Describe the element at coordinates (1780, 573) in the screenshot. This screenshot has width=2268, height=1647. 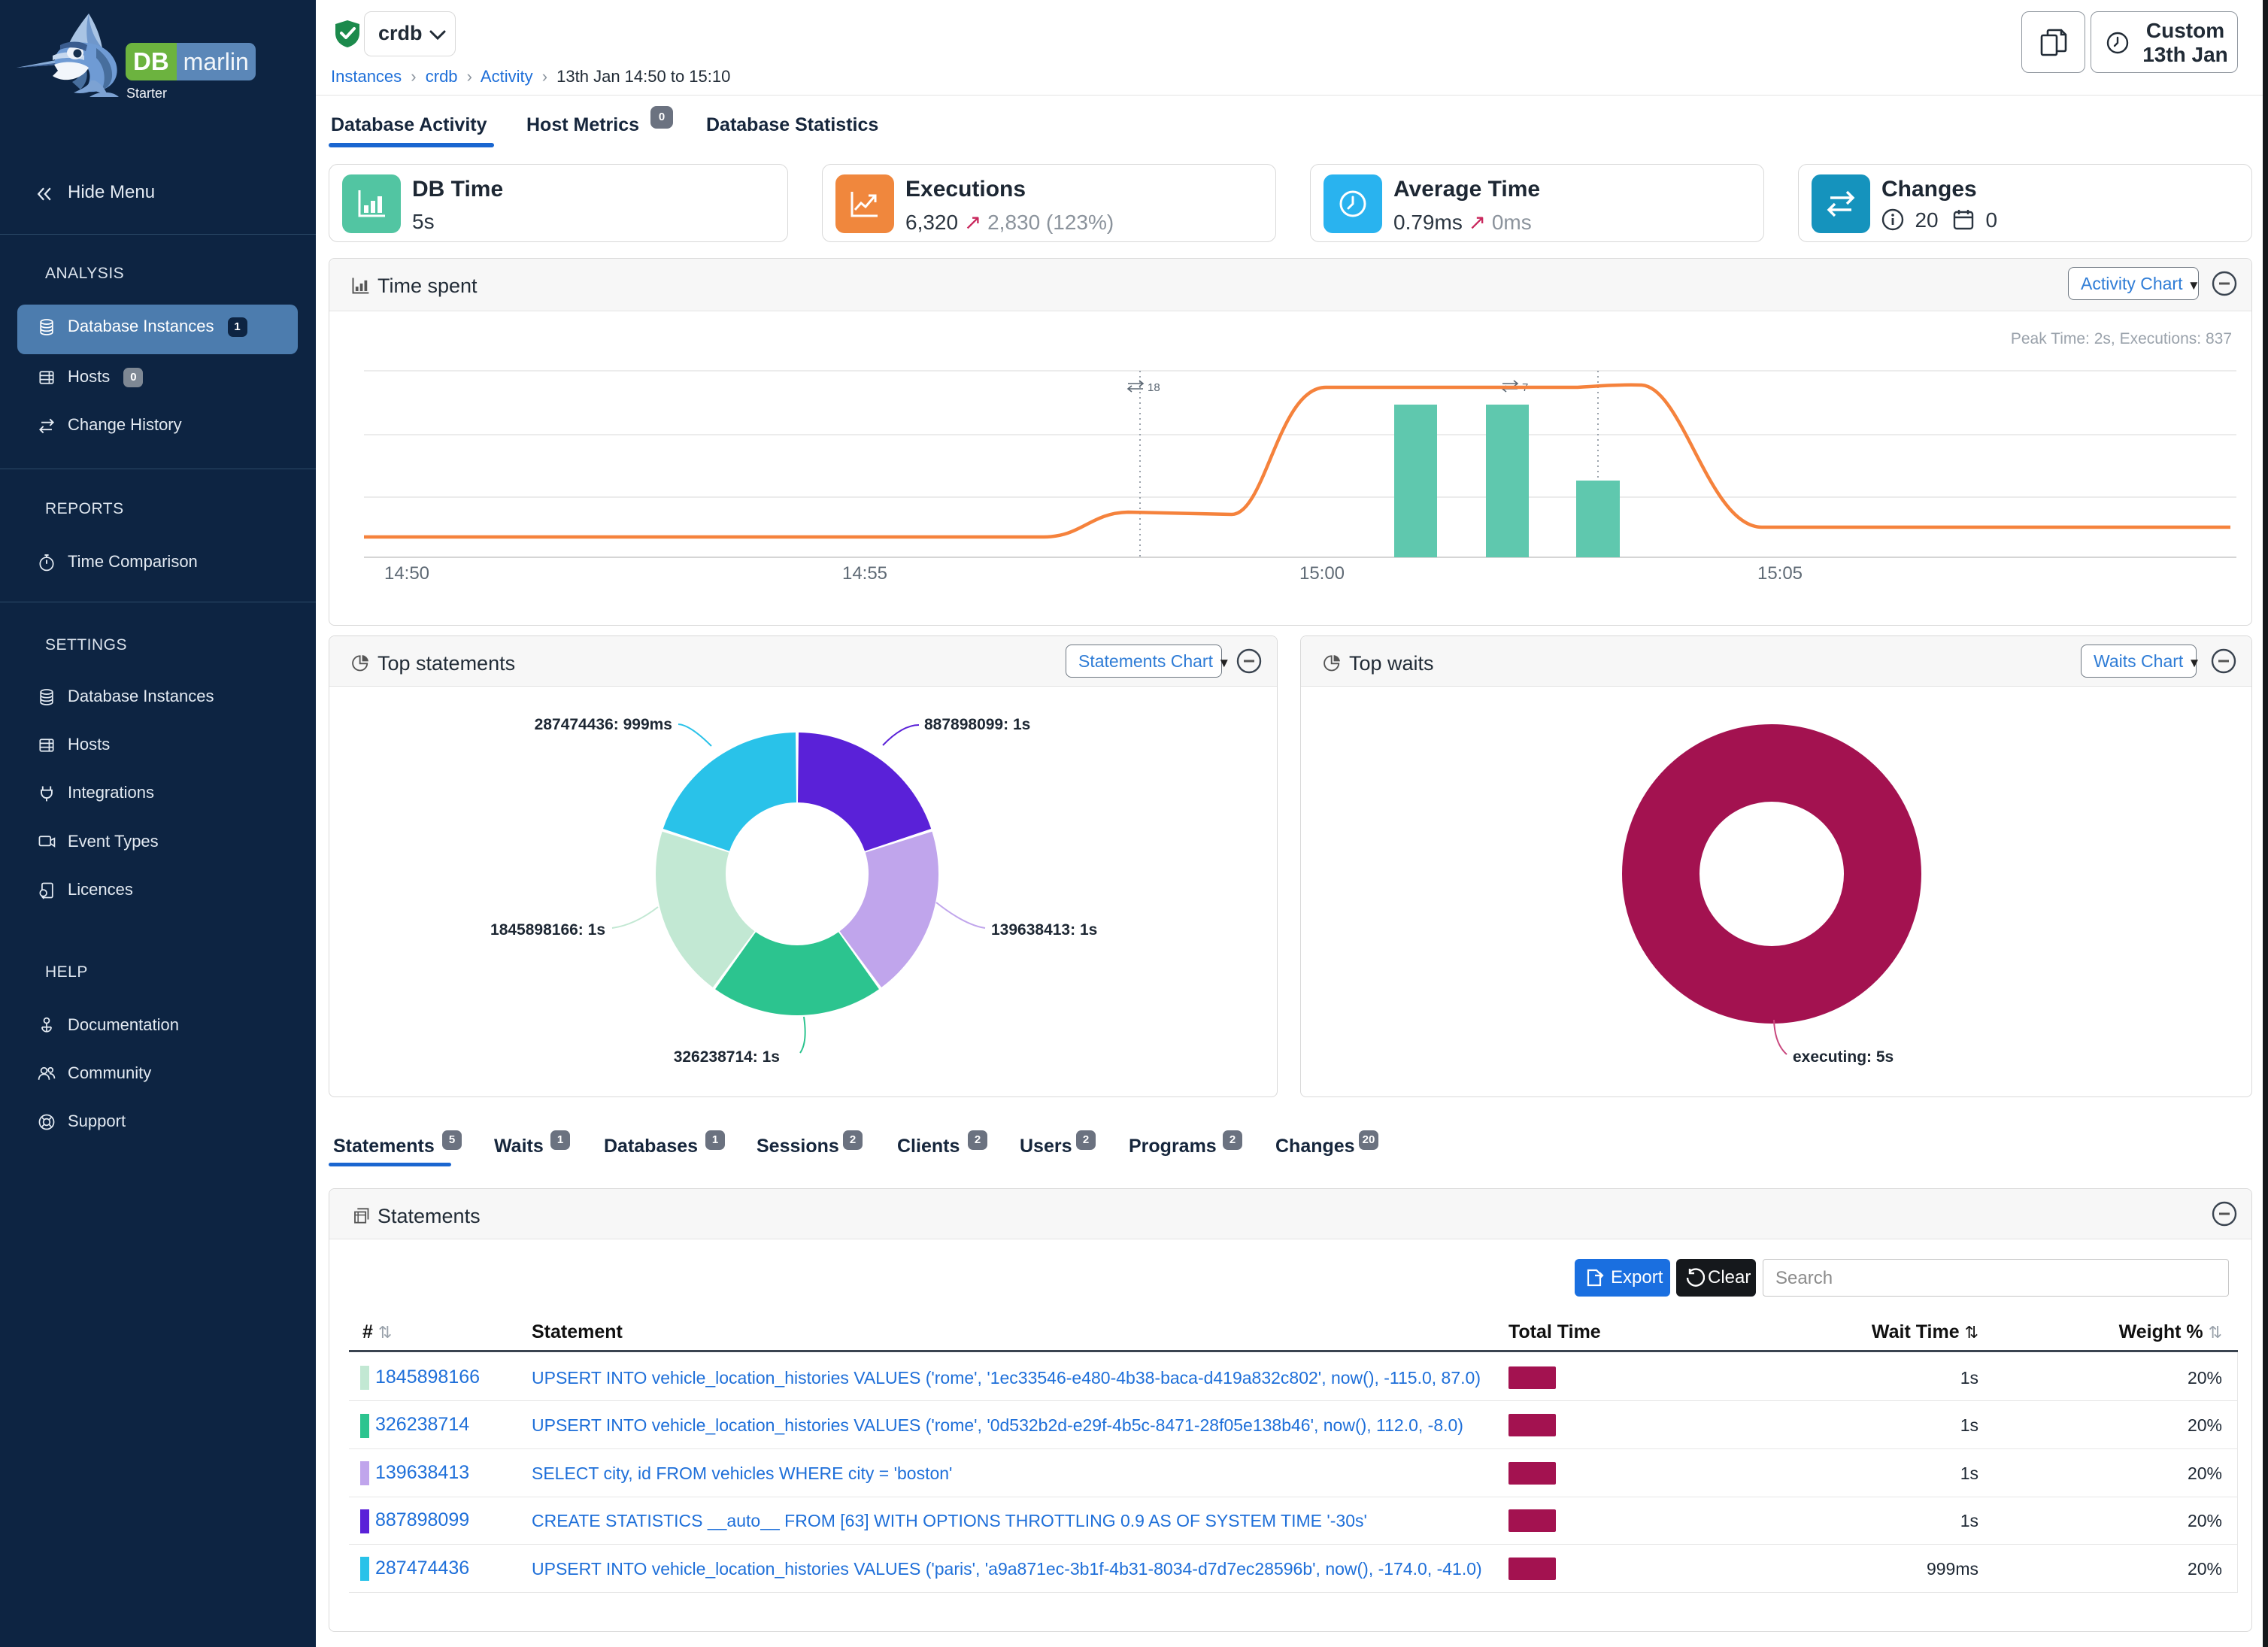
I see `svg-text: 15:05` at that location.